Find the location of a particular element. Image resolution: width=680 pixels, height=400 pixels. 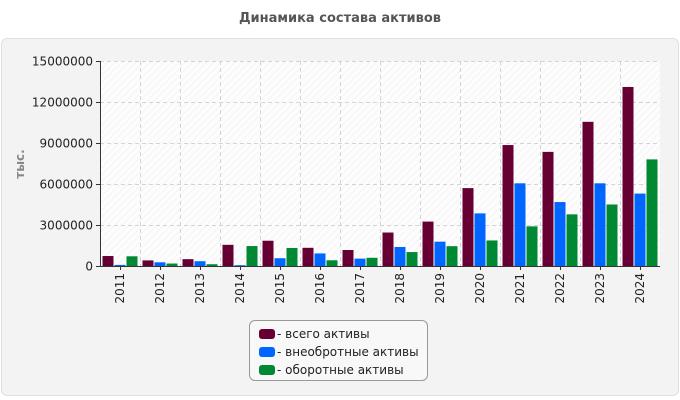

bar-0-2019 is located at coordinates (428, 243).